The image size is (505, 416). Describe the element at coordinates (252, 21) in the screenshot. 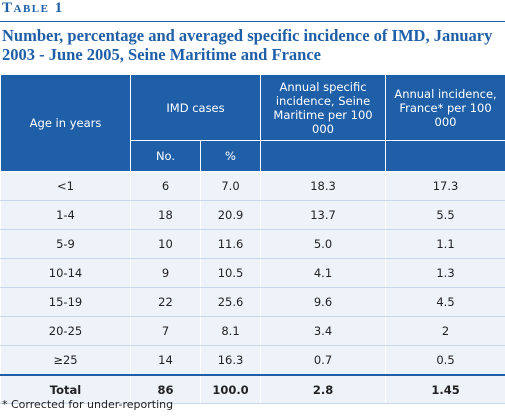

I see `rule` at that location.